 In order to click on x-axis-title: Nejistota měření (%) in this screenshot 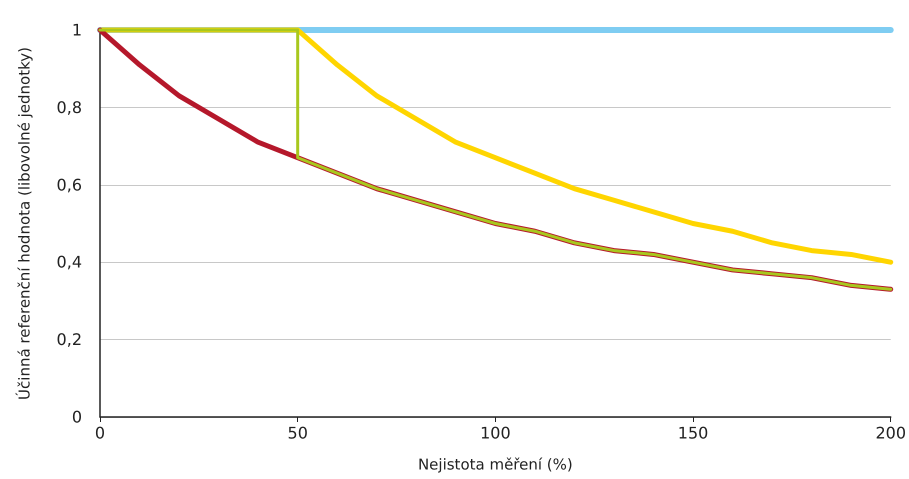, I will do `click(495, 465)`.